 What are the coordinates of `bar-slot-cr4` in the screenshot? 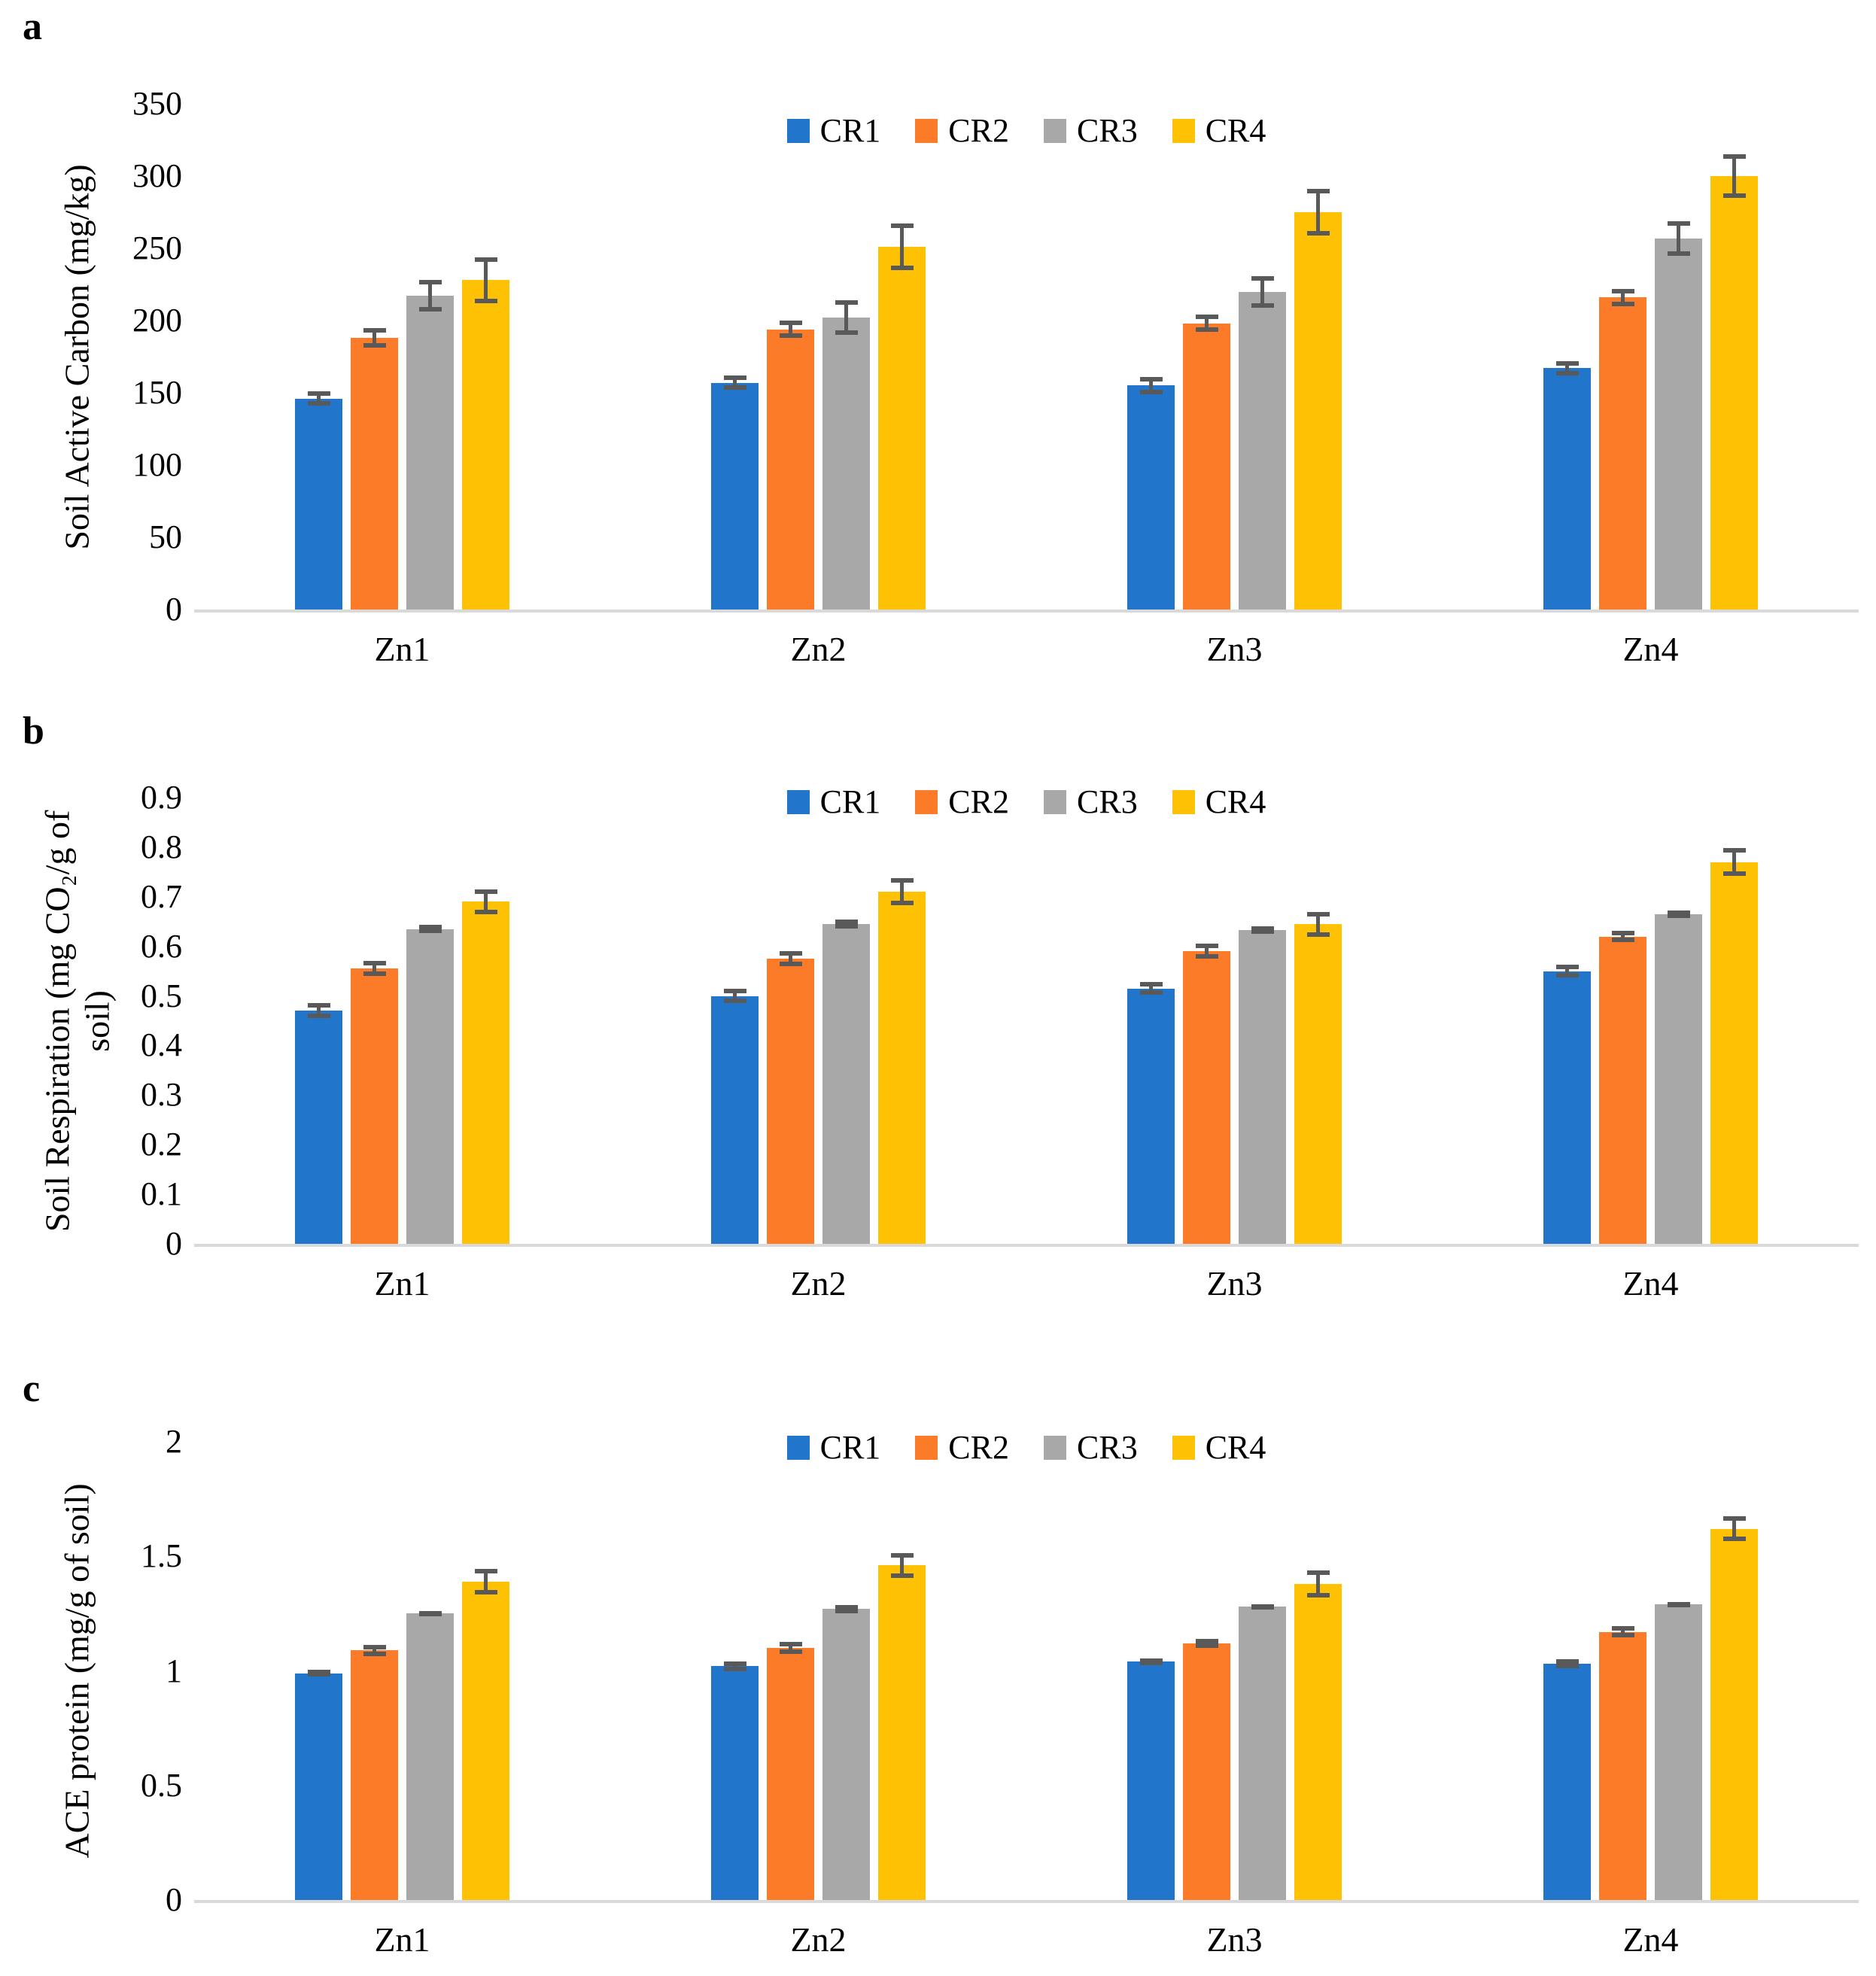 It's located at (1734, 1021).